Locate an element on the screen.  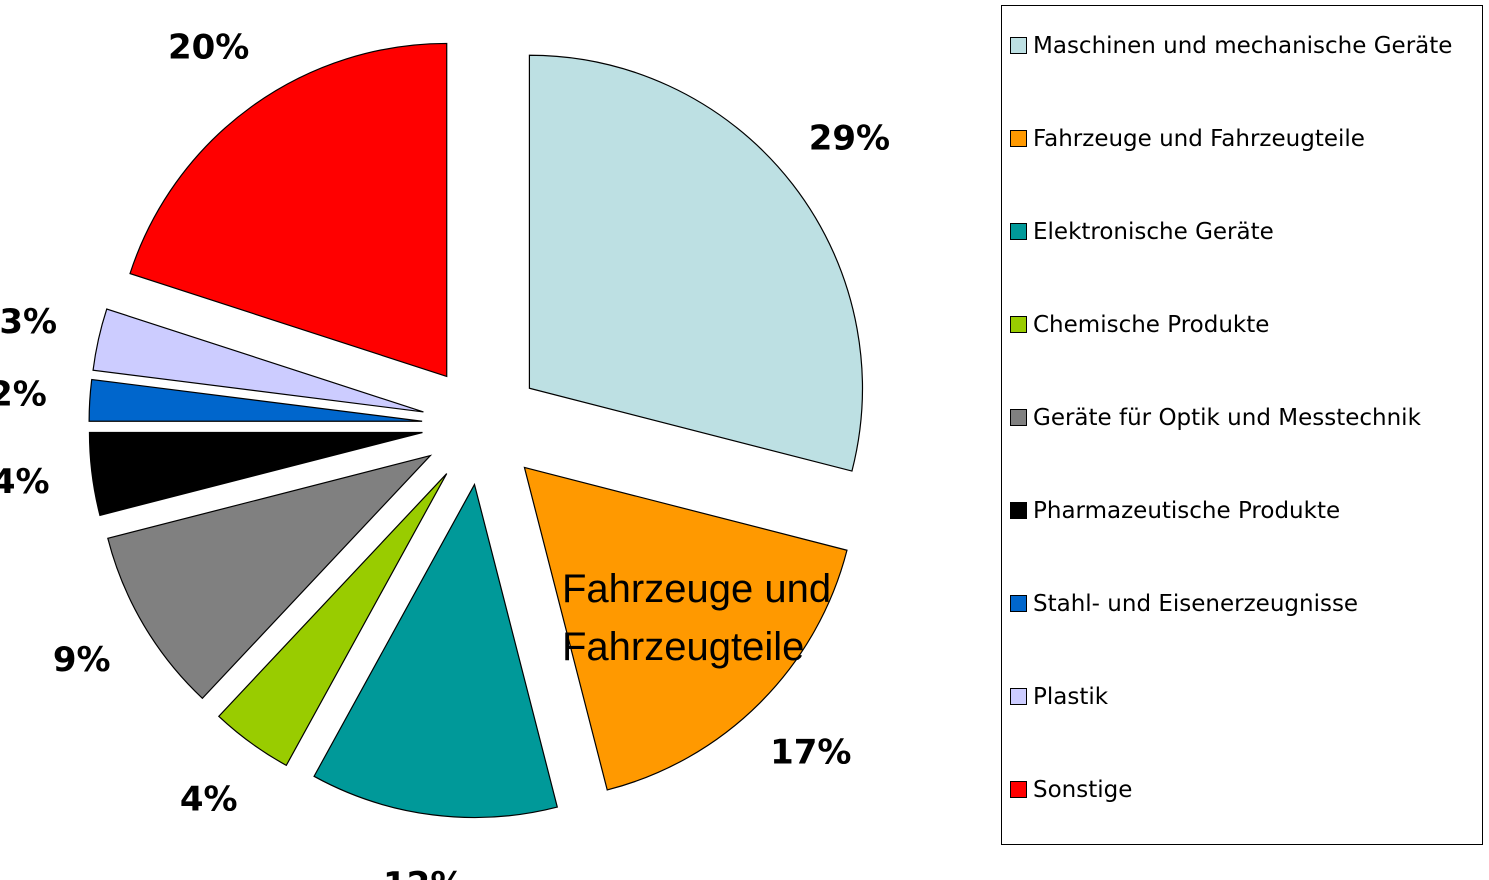
legend-label: Sonstige is located at coordinates (1083, 790).